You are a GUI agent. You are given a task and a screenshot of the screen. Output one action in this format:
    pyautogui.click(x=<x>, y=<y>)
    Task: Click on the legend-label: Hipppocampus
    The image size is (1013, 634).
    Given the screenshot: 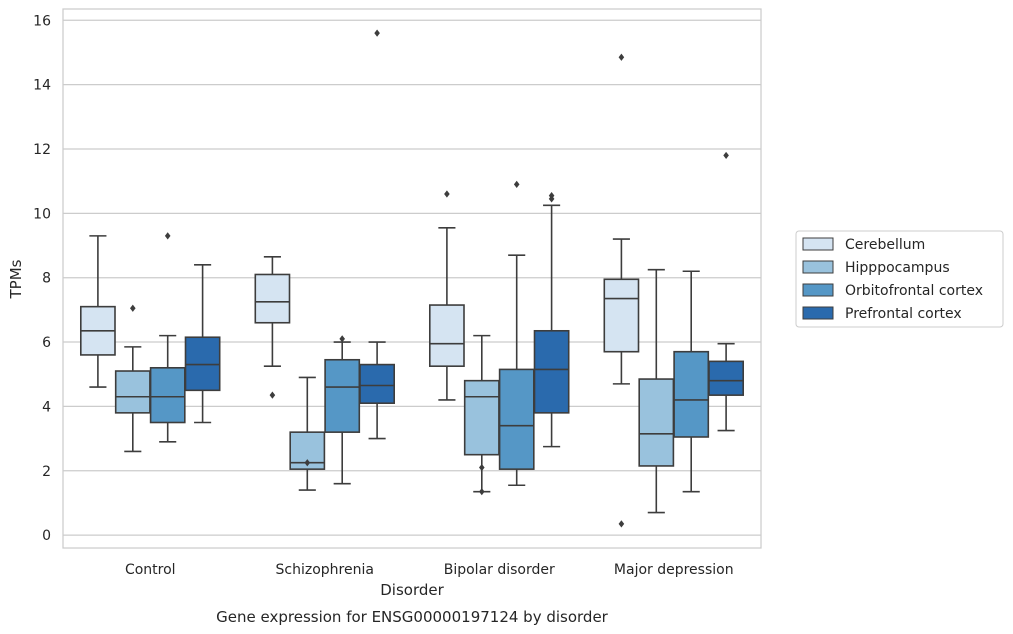 What is the action you would take?
    pyautogui.click(x=897, y=268)
    